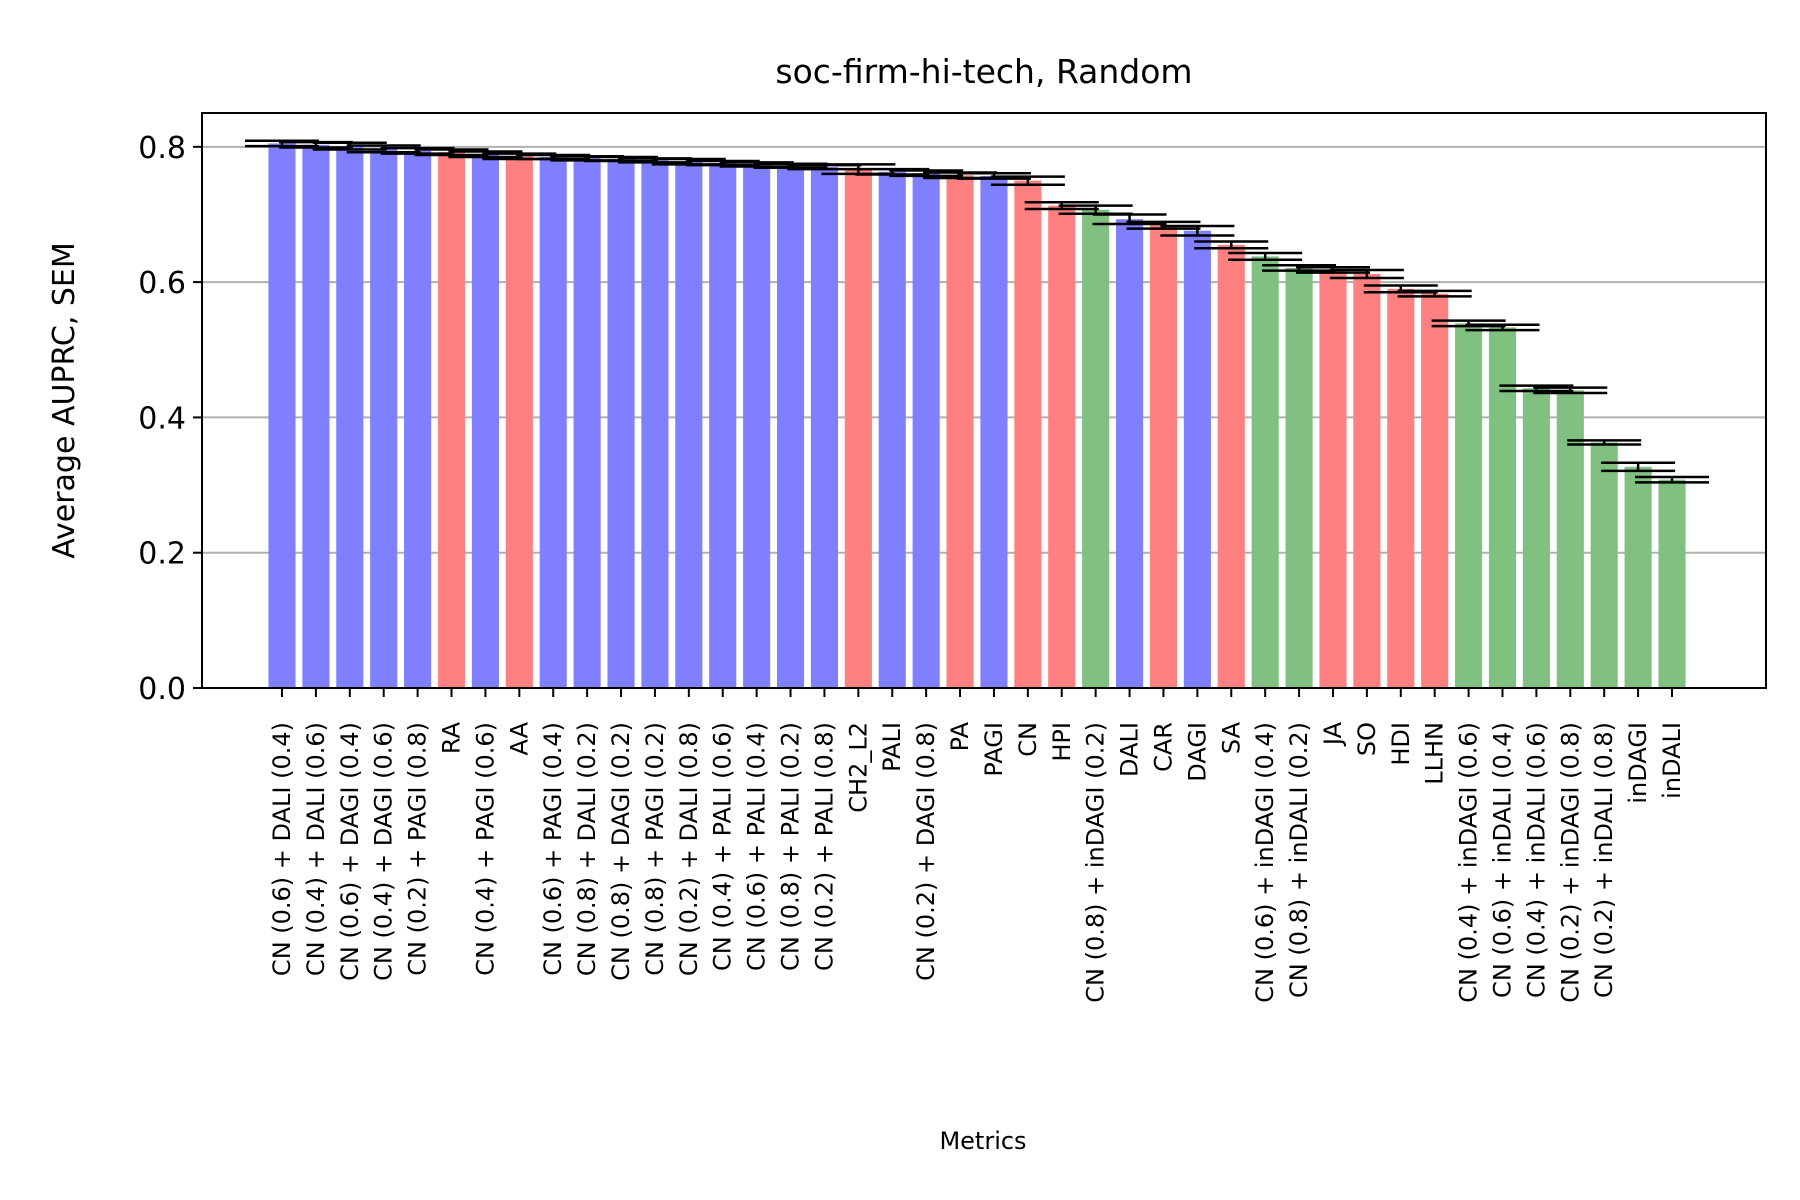 This screenshot has width=1800, height=1200. What do you see at coordinates (316, 849) in the screenshot?
I see `x-tick-label: CN (0.4) + DALI (0.6)` at bounding box center [316, 849].